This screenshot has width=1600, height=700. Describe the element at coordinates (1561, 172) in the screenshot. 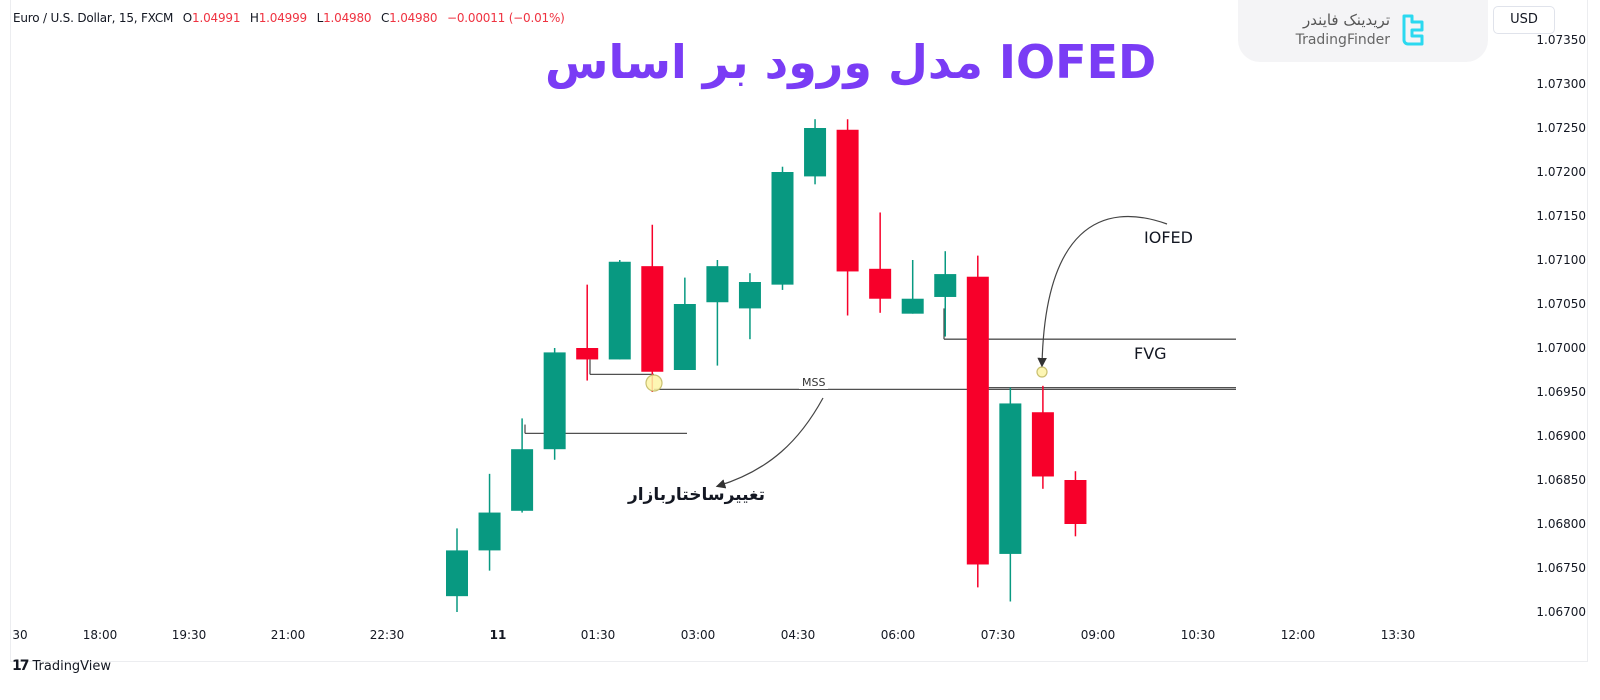

I see `price-tick: 1.07200` at that location.